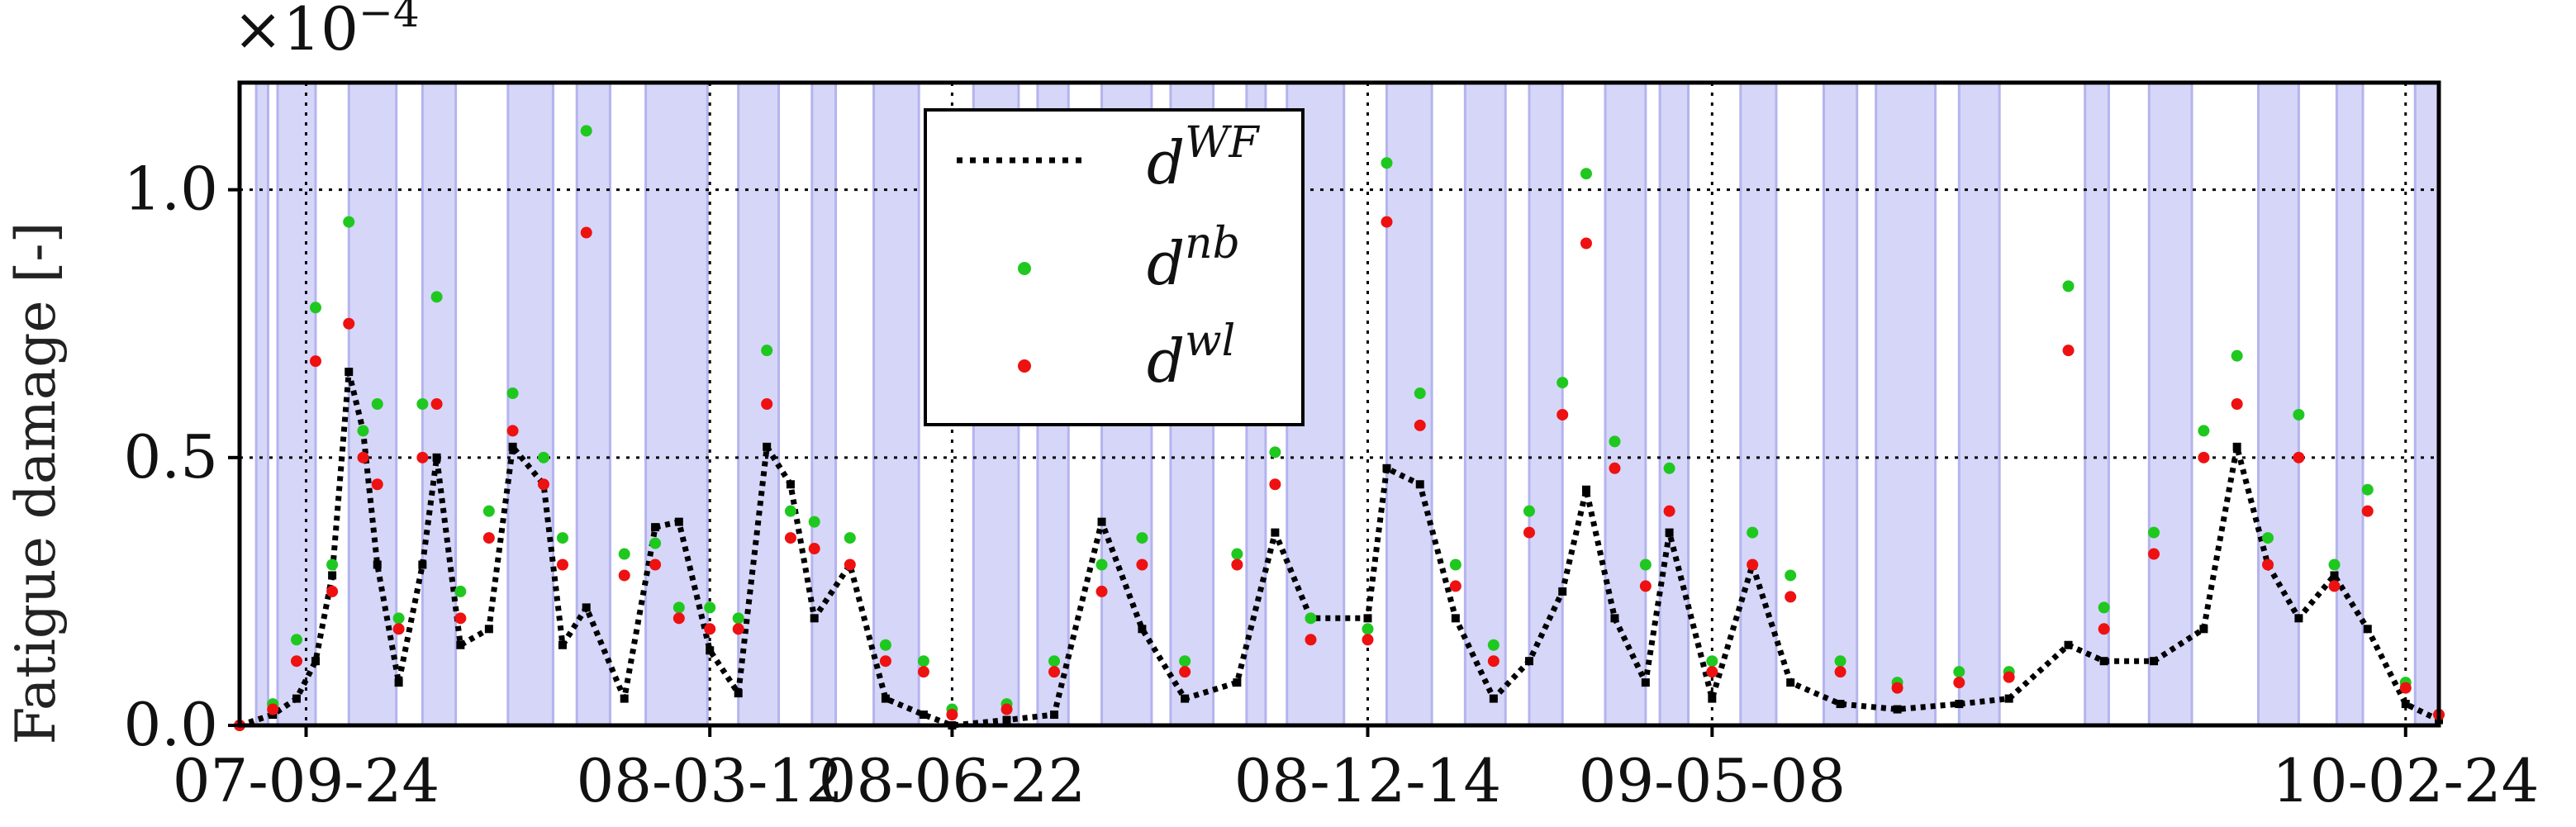 This screenshot has height=827, width=2576. Describe the element at coordinates (36, 483) in the screenshot. I see `y-axis-label: Fatigue damage [-]` at that location.